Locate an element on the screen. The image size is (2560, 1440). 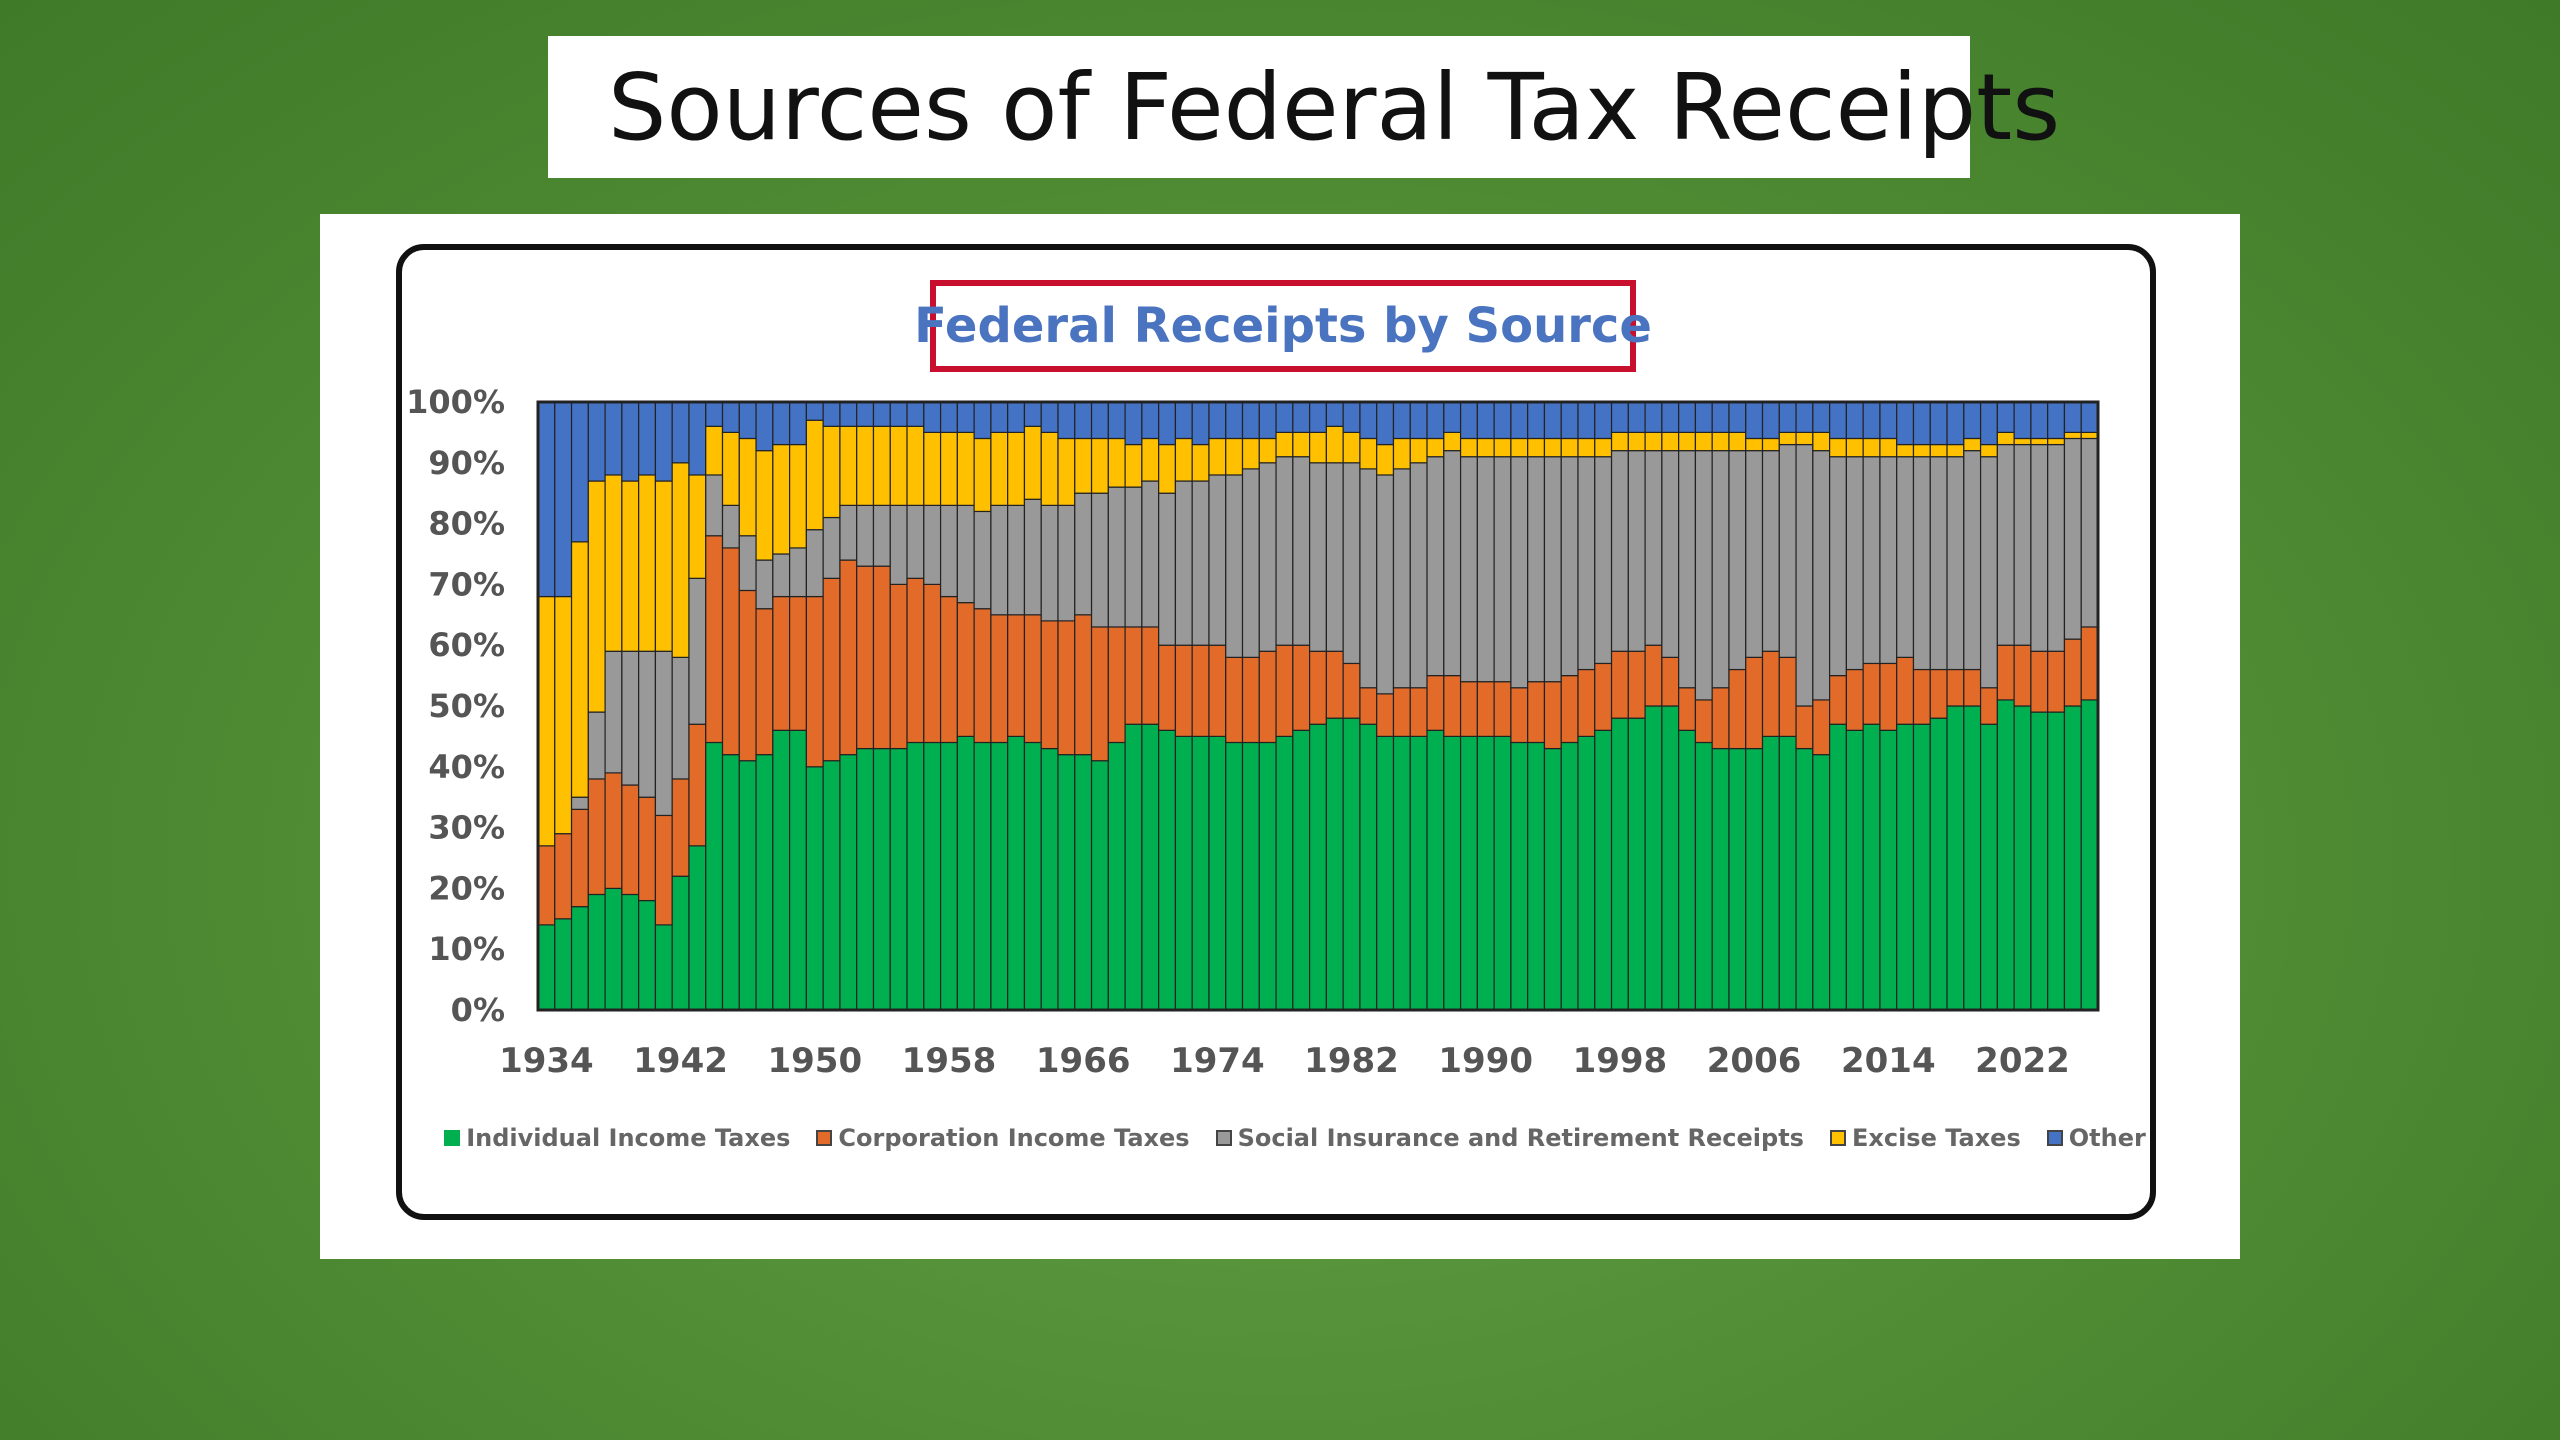
x-tick-label: 2006 is located at coordinates (1754, 1061).